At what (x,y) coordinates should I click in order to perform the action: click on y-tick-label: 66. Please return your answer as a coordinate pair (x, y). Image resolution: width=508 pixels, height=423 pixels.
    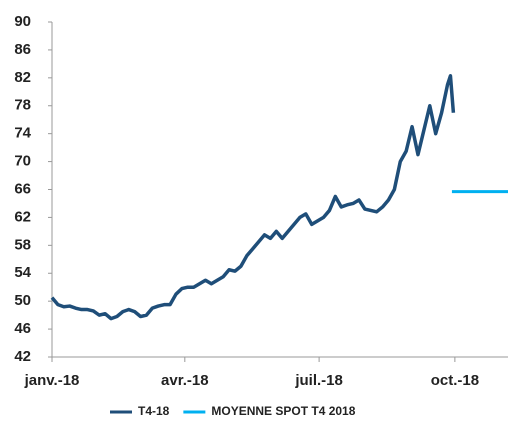
    Looking at the image, I should click on (22, 188).